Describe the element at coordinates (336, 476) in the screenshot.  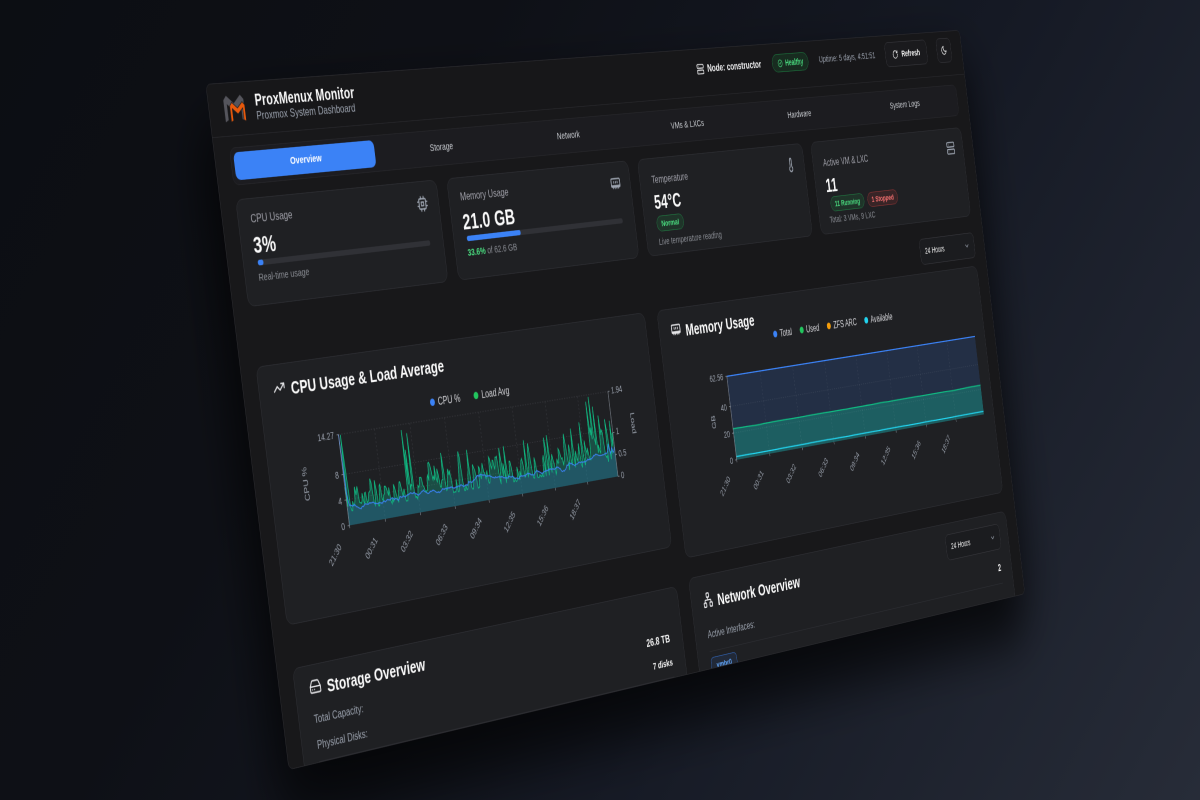
I see `svg-text: 8` at that location.